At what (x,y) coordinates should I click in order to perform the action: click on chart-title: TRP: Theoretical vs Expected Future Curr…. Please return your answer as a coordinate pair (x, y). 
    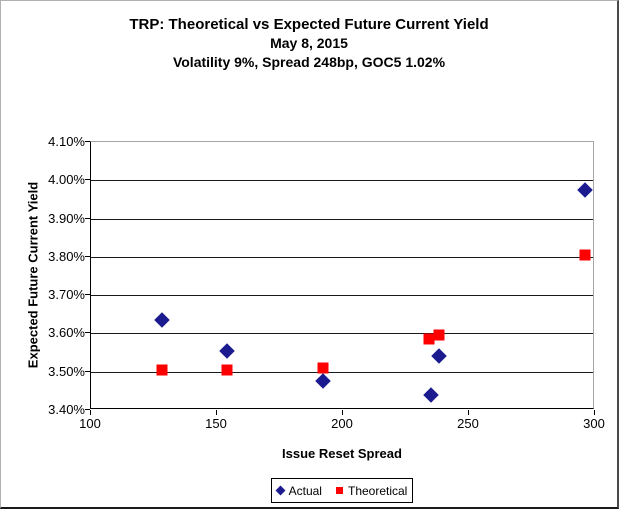
    Looking at the image, I should click on (309, 24).